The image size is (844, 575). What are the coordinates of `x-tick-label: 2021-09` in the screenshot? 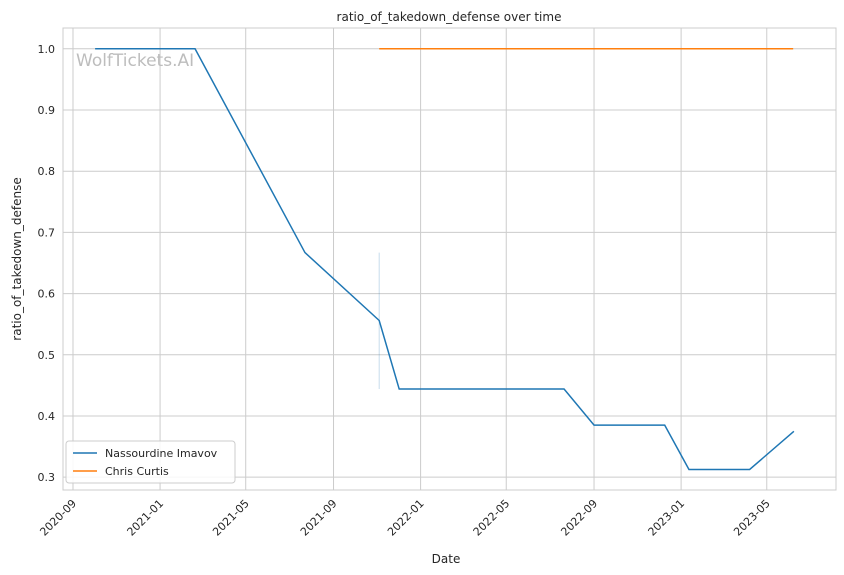 It's located at (319, 518).